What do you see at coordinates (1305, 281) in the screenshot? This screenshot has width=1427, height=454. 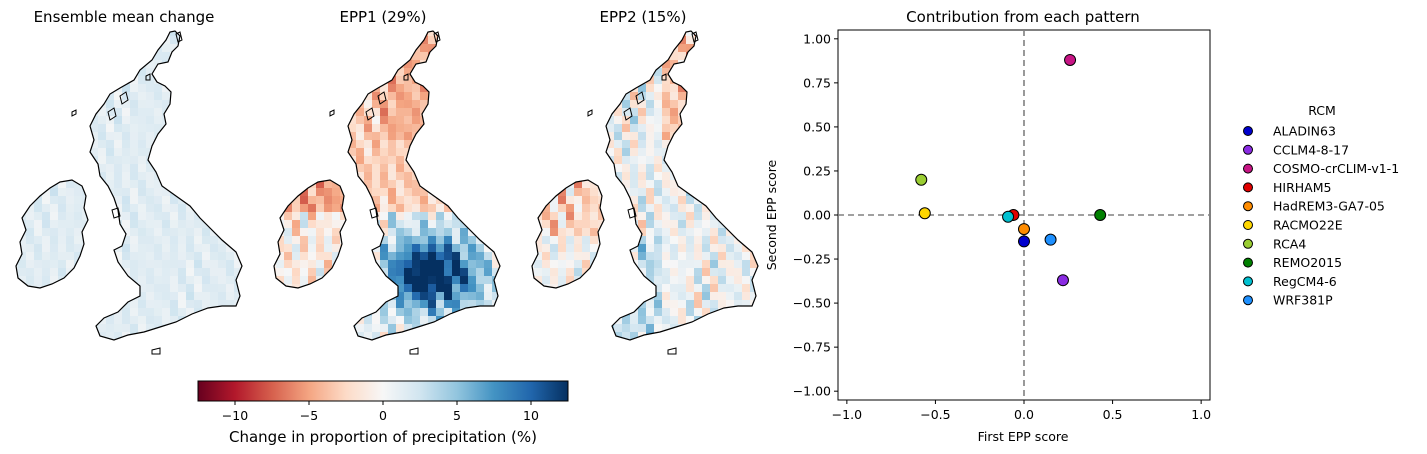 I see `legend-label: RegCM4-6` at bounding box center [1305, 281].